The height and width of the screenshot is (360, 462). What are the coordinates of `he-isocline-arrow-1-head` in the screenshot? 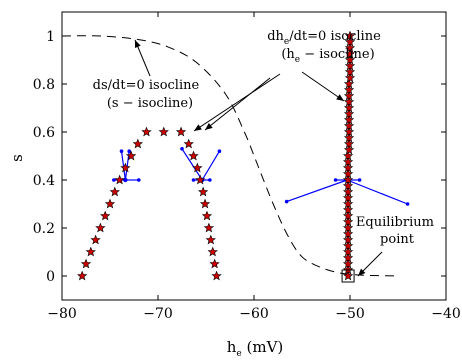 It's located at (198, 127).